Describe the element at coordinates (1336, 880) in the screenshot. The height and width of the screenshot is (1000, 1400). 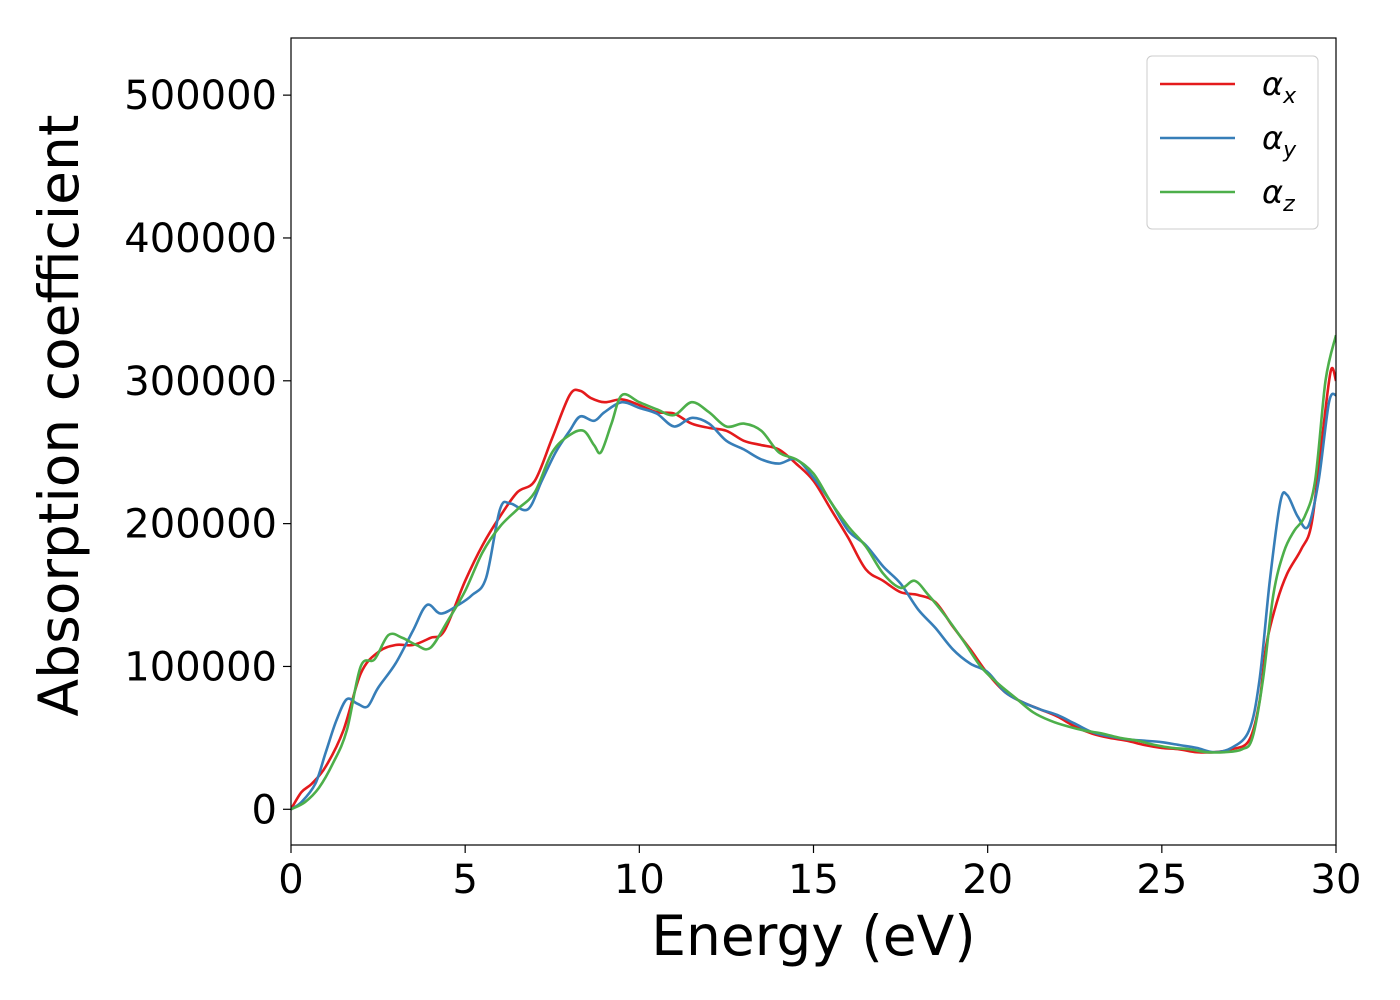
I see `x-tick-label: 30` at that location.